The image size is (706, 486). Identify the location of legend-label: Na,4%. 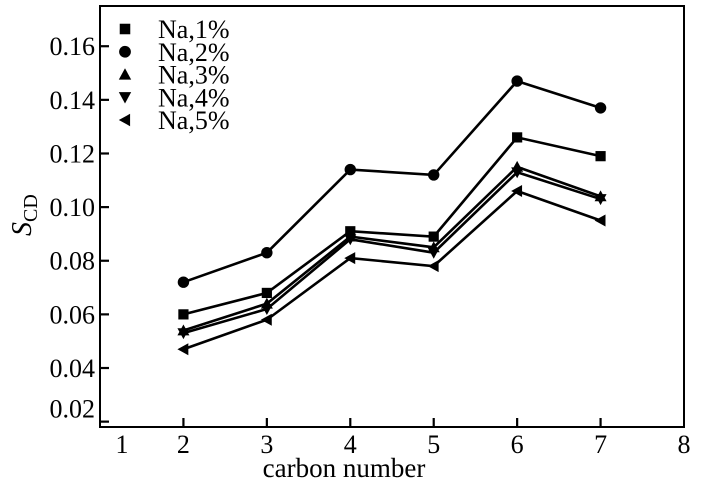
(193, 97).